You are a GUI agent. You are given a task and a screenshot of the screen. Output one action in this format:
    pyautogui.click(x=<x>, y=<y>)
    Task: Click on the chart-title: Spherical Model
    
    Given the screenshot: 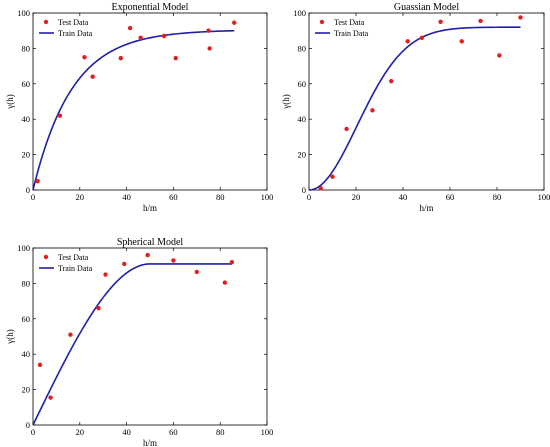 What is the action you would take?
    pyautogui.click(x=150, y=242)
    